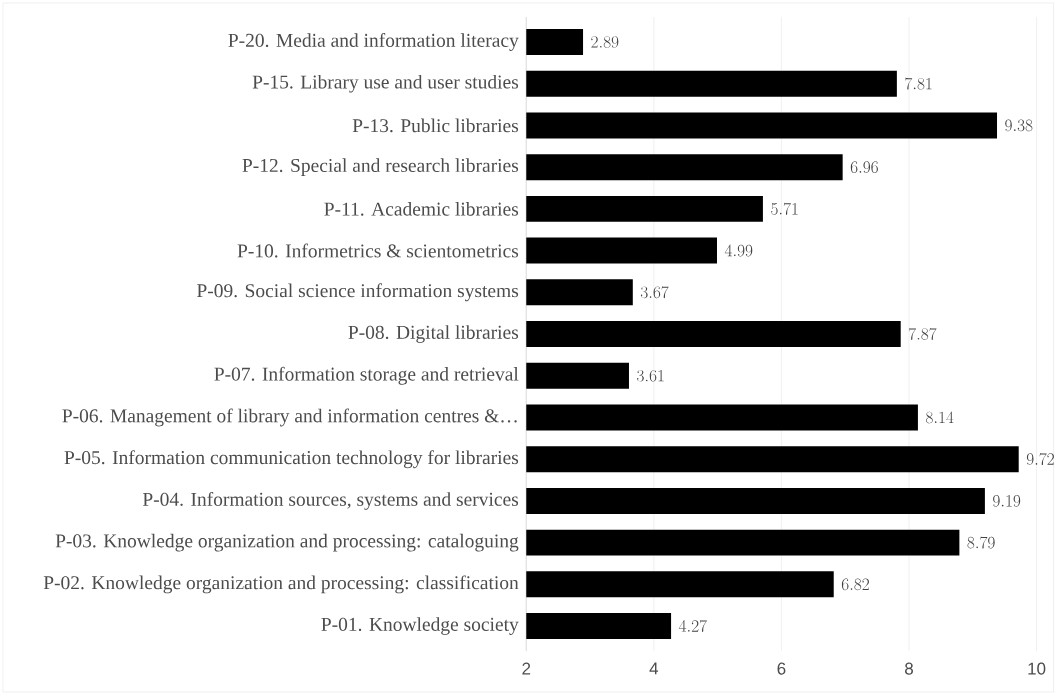  What do you see at coordinates (291, 459) in the screenshot?
I see `y-tick-label: P-05. Information communication technology for libraries` at bounding box center [291, 459].